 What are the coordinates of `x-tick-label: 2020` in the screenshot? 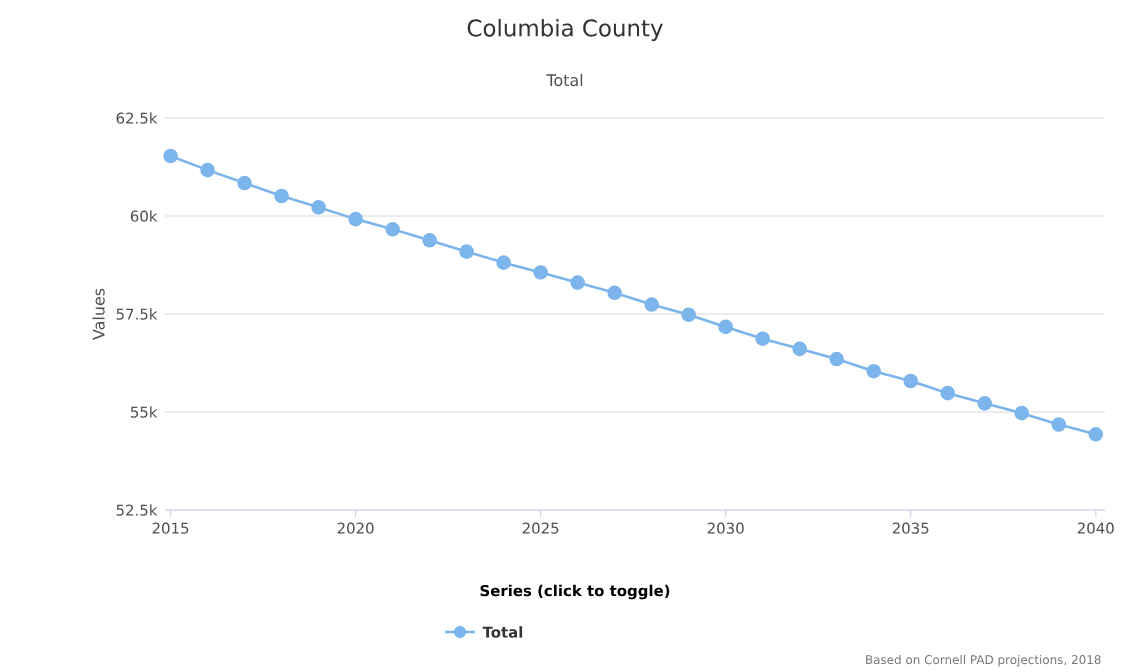 It's located at (355, 528).